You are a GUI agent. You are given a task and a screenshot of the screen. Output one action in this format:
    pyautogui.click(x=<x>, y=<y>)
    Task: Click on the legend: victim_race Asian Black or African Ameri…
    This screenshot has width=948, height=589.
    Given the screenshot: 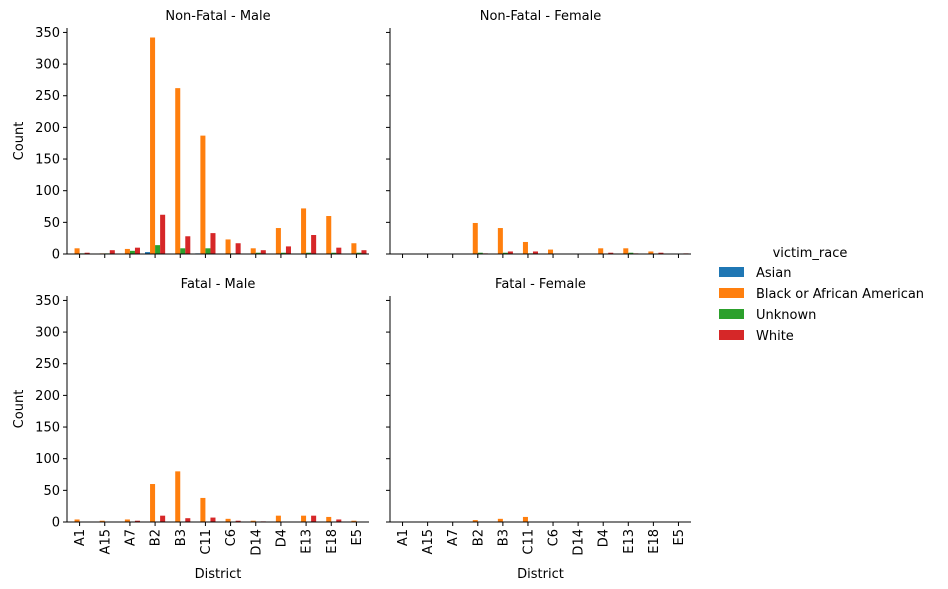 What is the action you would take?
    pyautogui.click(x=821, y=295)
    